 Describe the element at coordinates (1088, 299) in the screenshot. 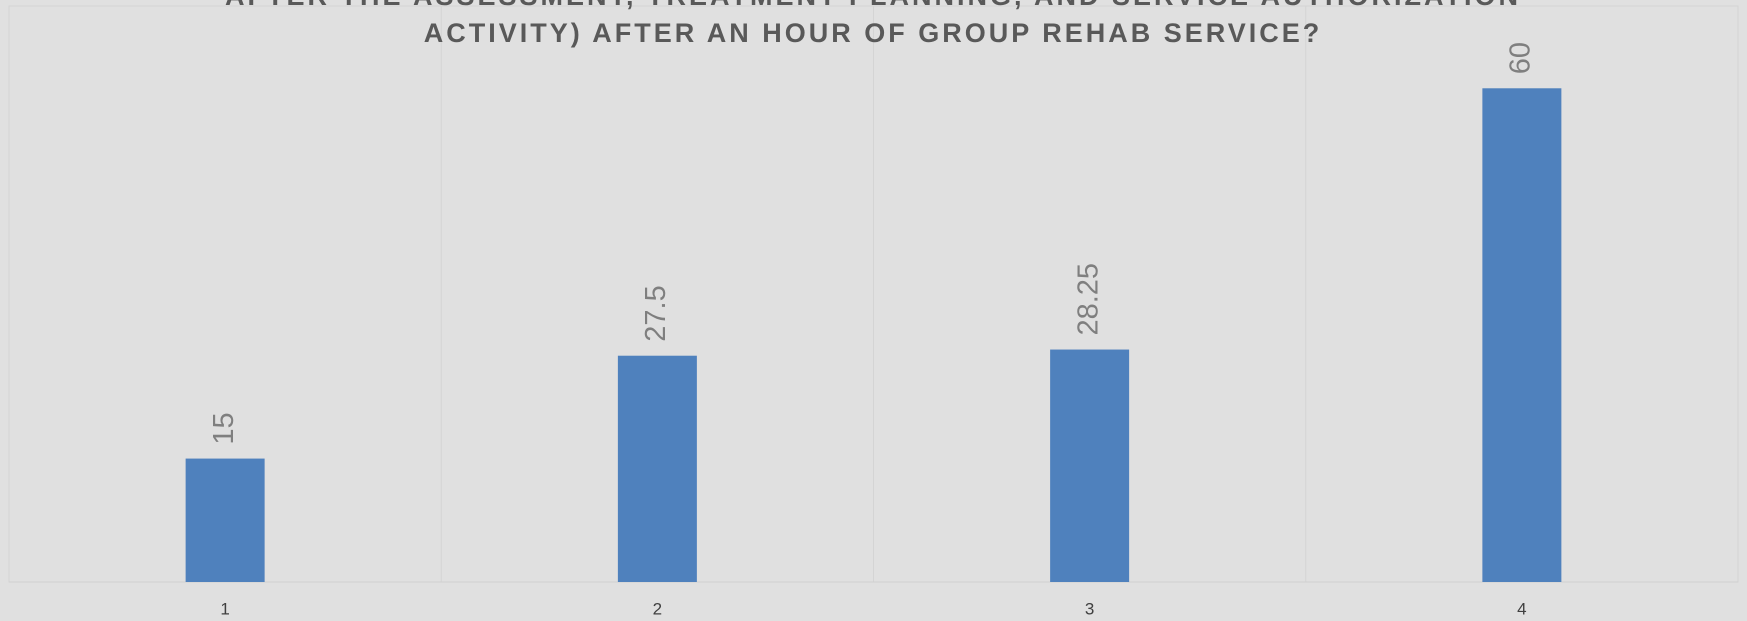

I see `data-label: 28.25` at that location.